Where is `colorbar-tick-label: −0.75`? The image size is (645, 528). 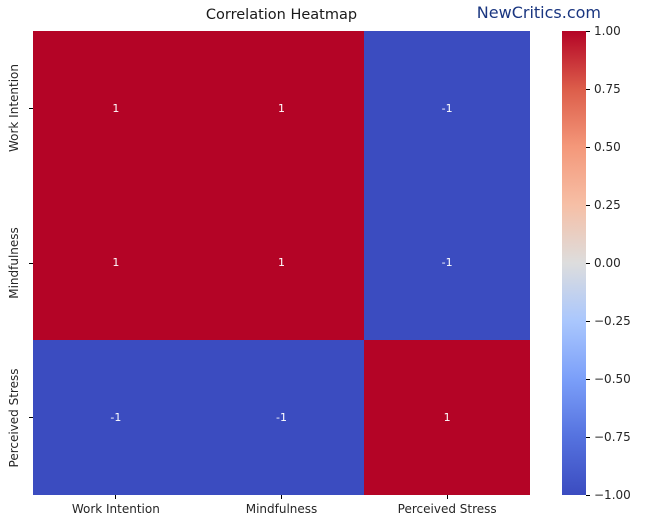 colorbar-tick-label: −0.75 is located at coordinates (612, 437).